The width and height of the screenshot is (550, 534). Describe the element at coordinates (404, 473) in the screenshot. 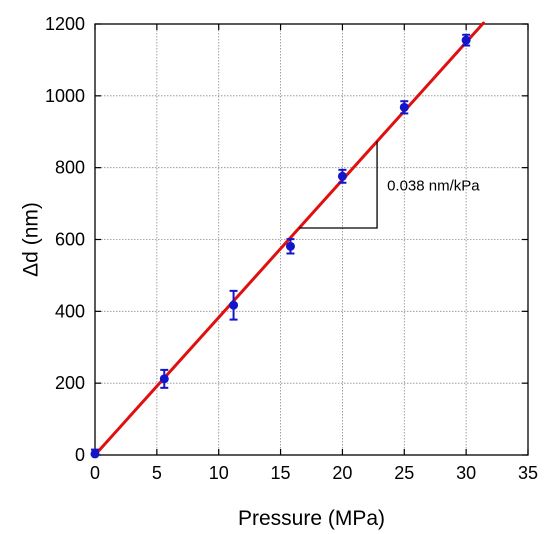

I see `x-tick-label: 25` at that location.